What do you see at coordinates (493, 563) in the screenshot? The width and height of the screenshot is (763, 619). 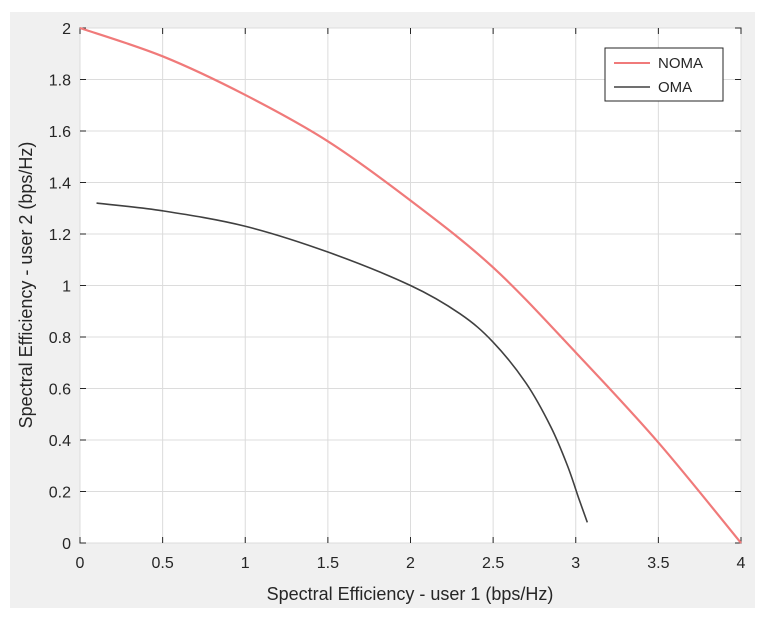 I see `x-tick-label: 2.5` at bounding box center [493, 563].